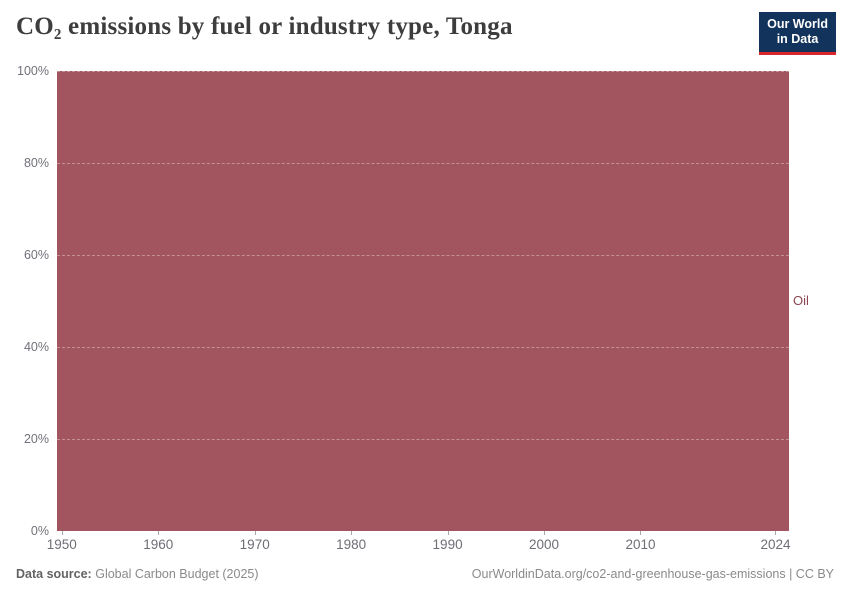 Image resolution: width=850 pixels, height=600 pixels. What do you see at coordinates (36, 163) in the screenshot?
I see `y-tick-label: 80%` at bounding box center [36, 163].